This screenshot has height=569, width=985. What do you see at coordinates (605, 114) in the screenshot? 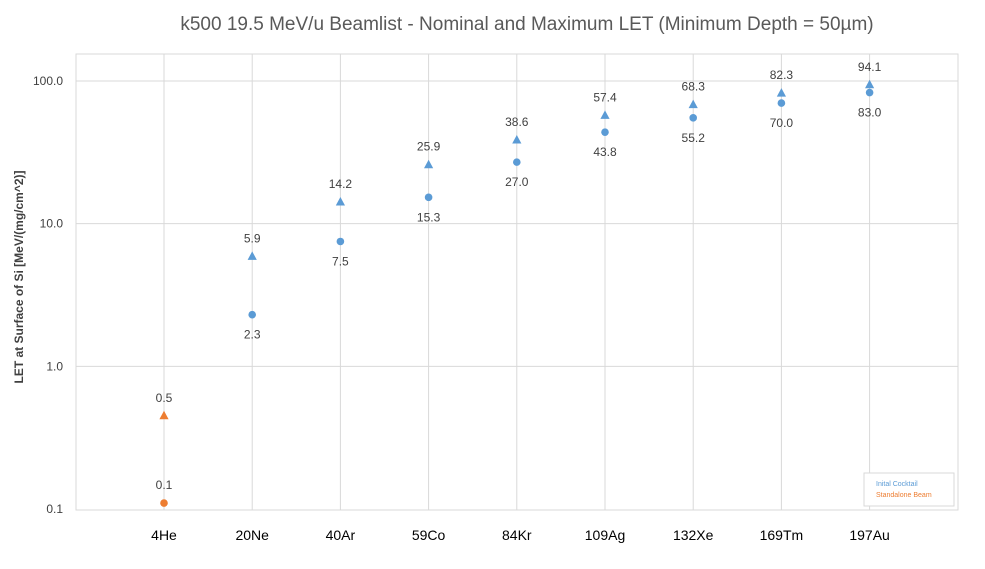
I see `point-maximum-let-inital-cocktail-109ag` at bounding box center [605, 114].